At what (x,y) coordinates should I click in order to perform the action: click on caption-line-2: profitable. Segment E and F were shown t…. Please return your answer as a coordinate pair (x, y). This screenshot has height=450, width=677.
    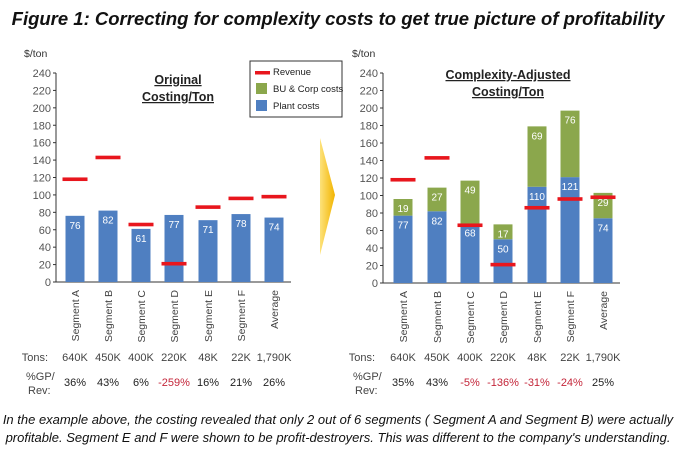
    Looking at the image, I should click on (338, 437).